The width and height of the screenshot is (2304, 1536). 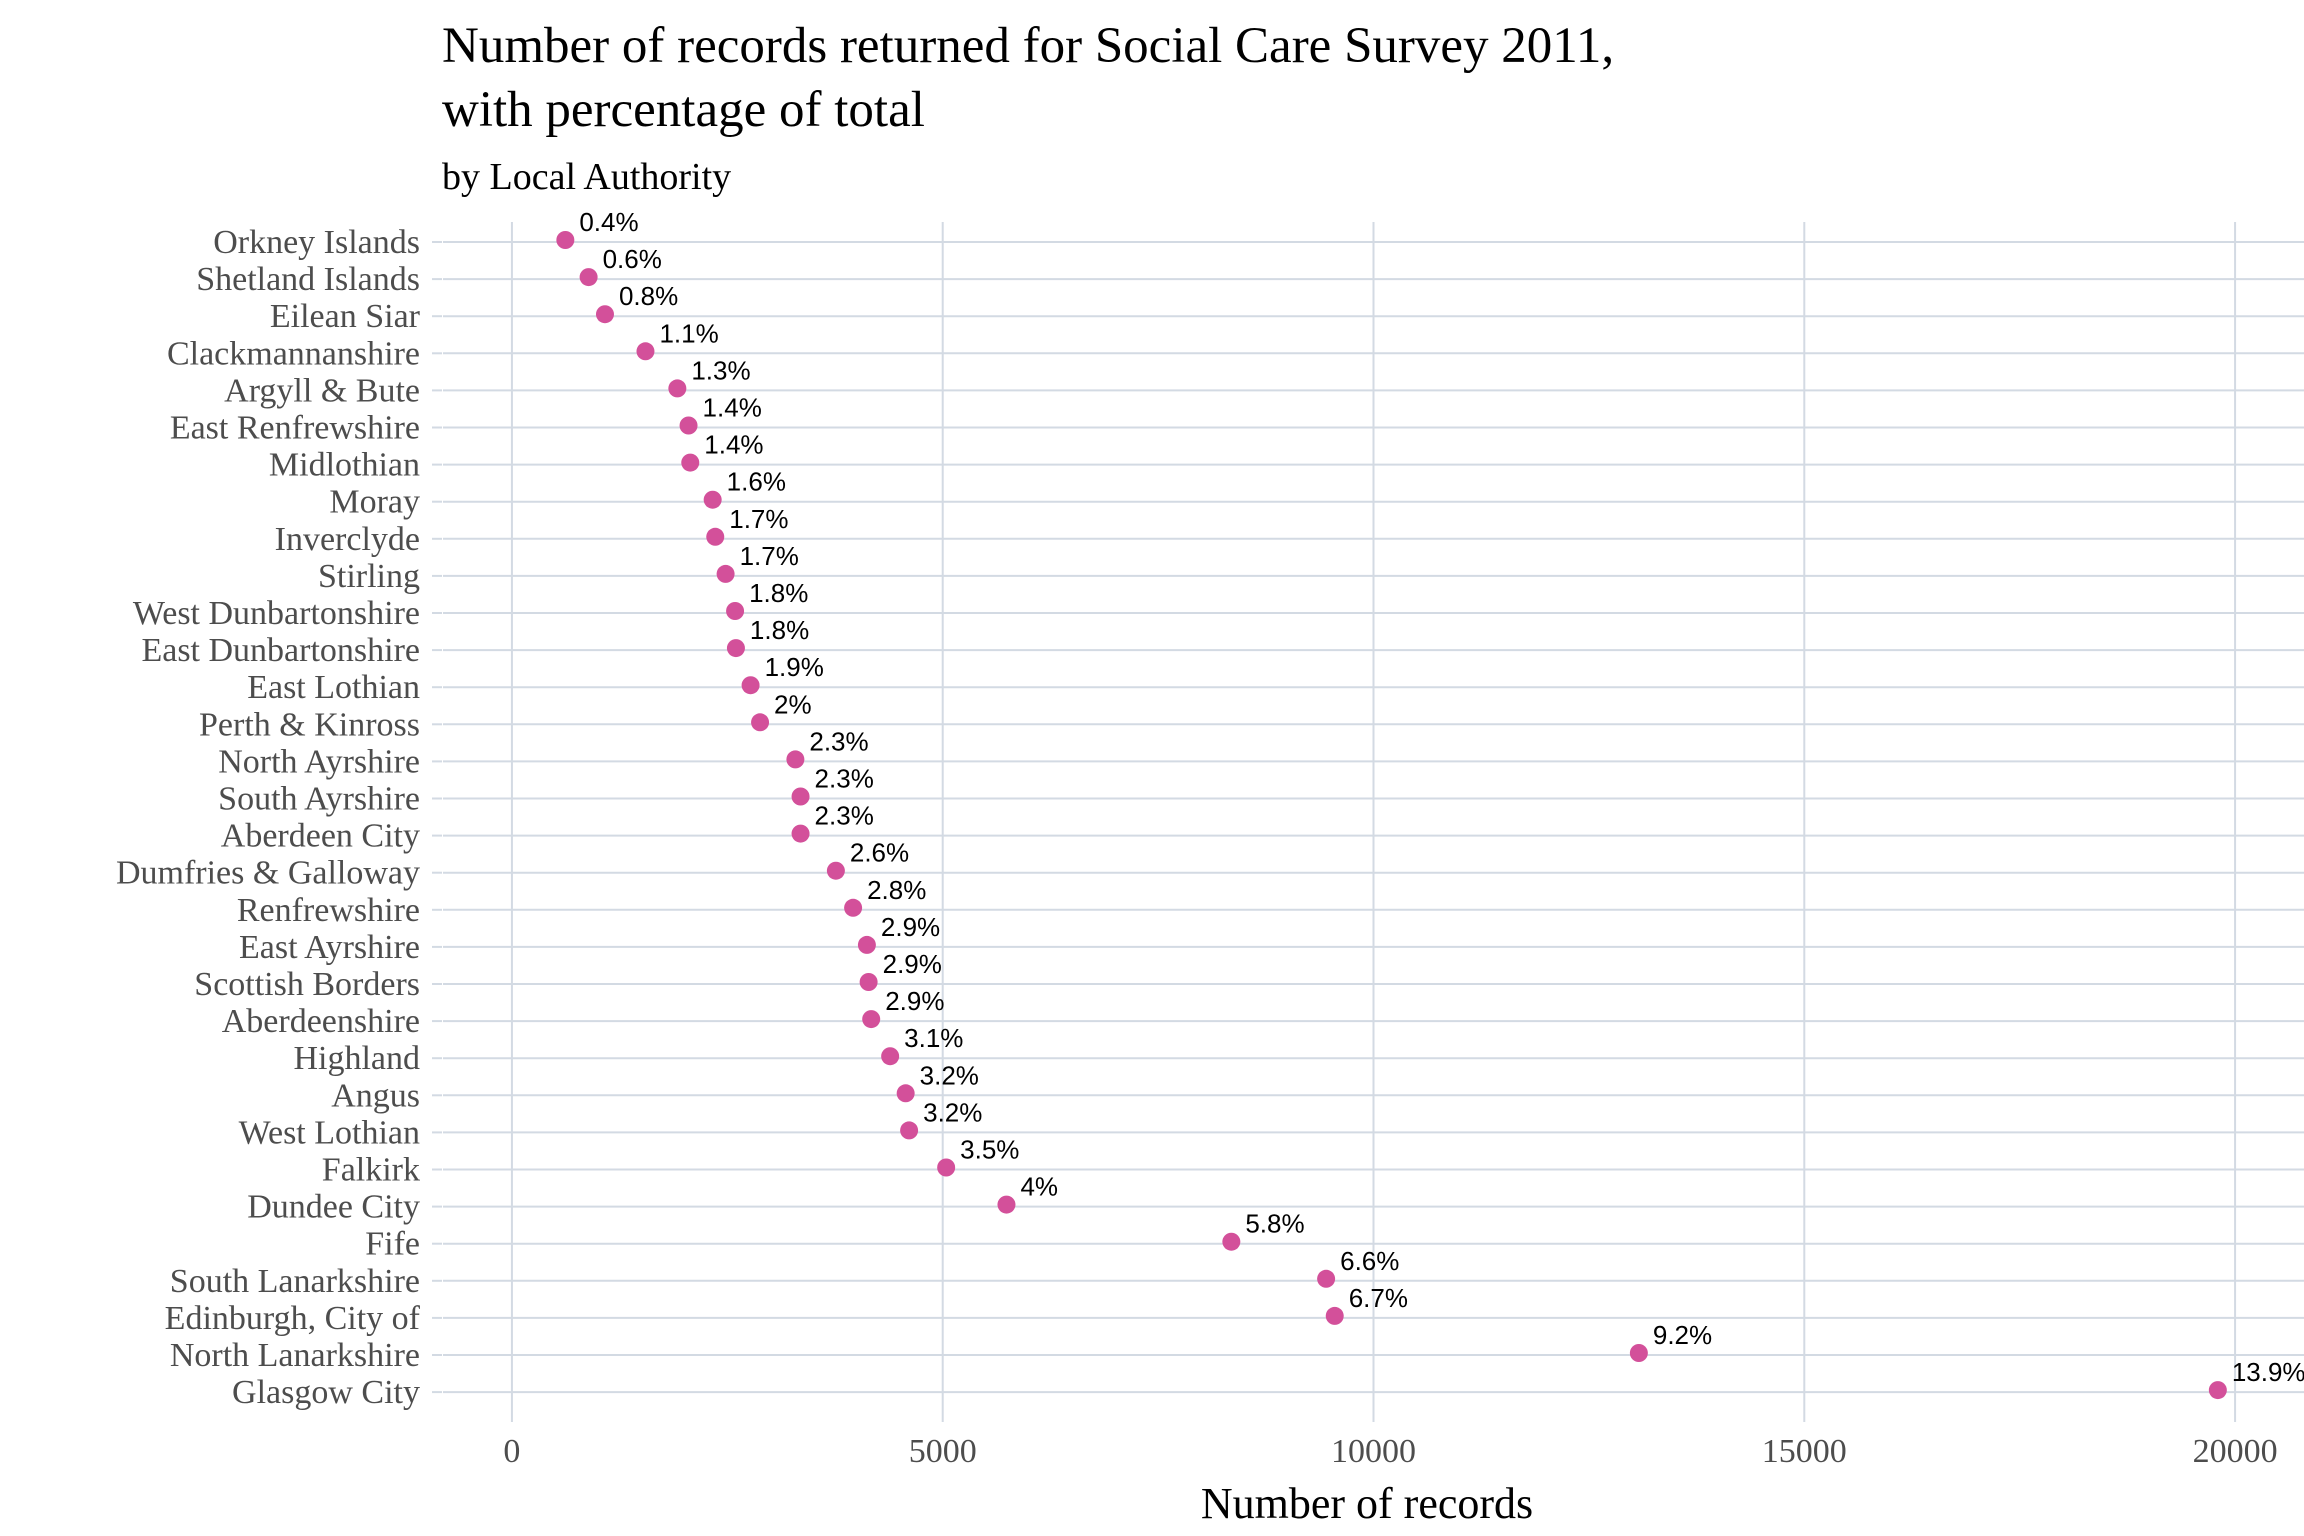 I want to click on percentage-label: 0.6%, so click(x=632, y=259).